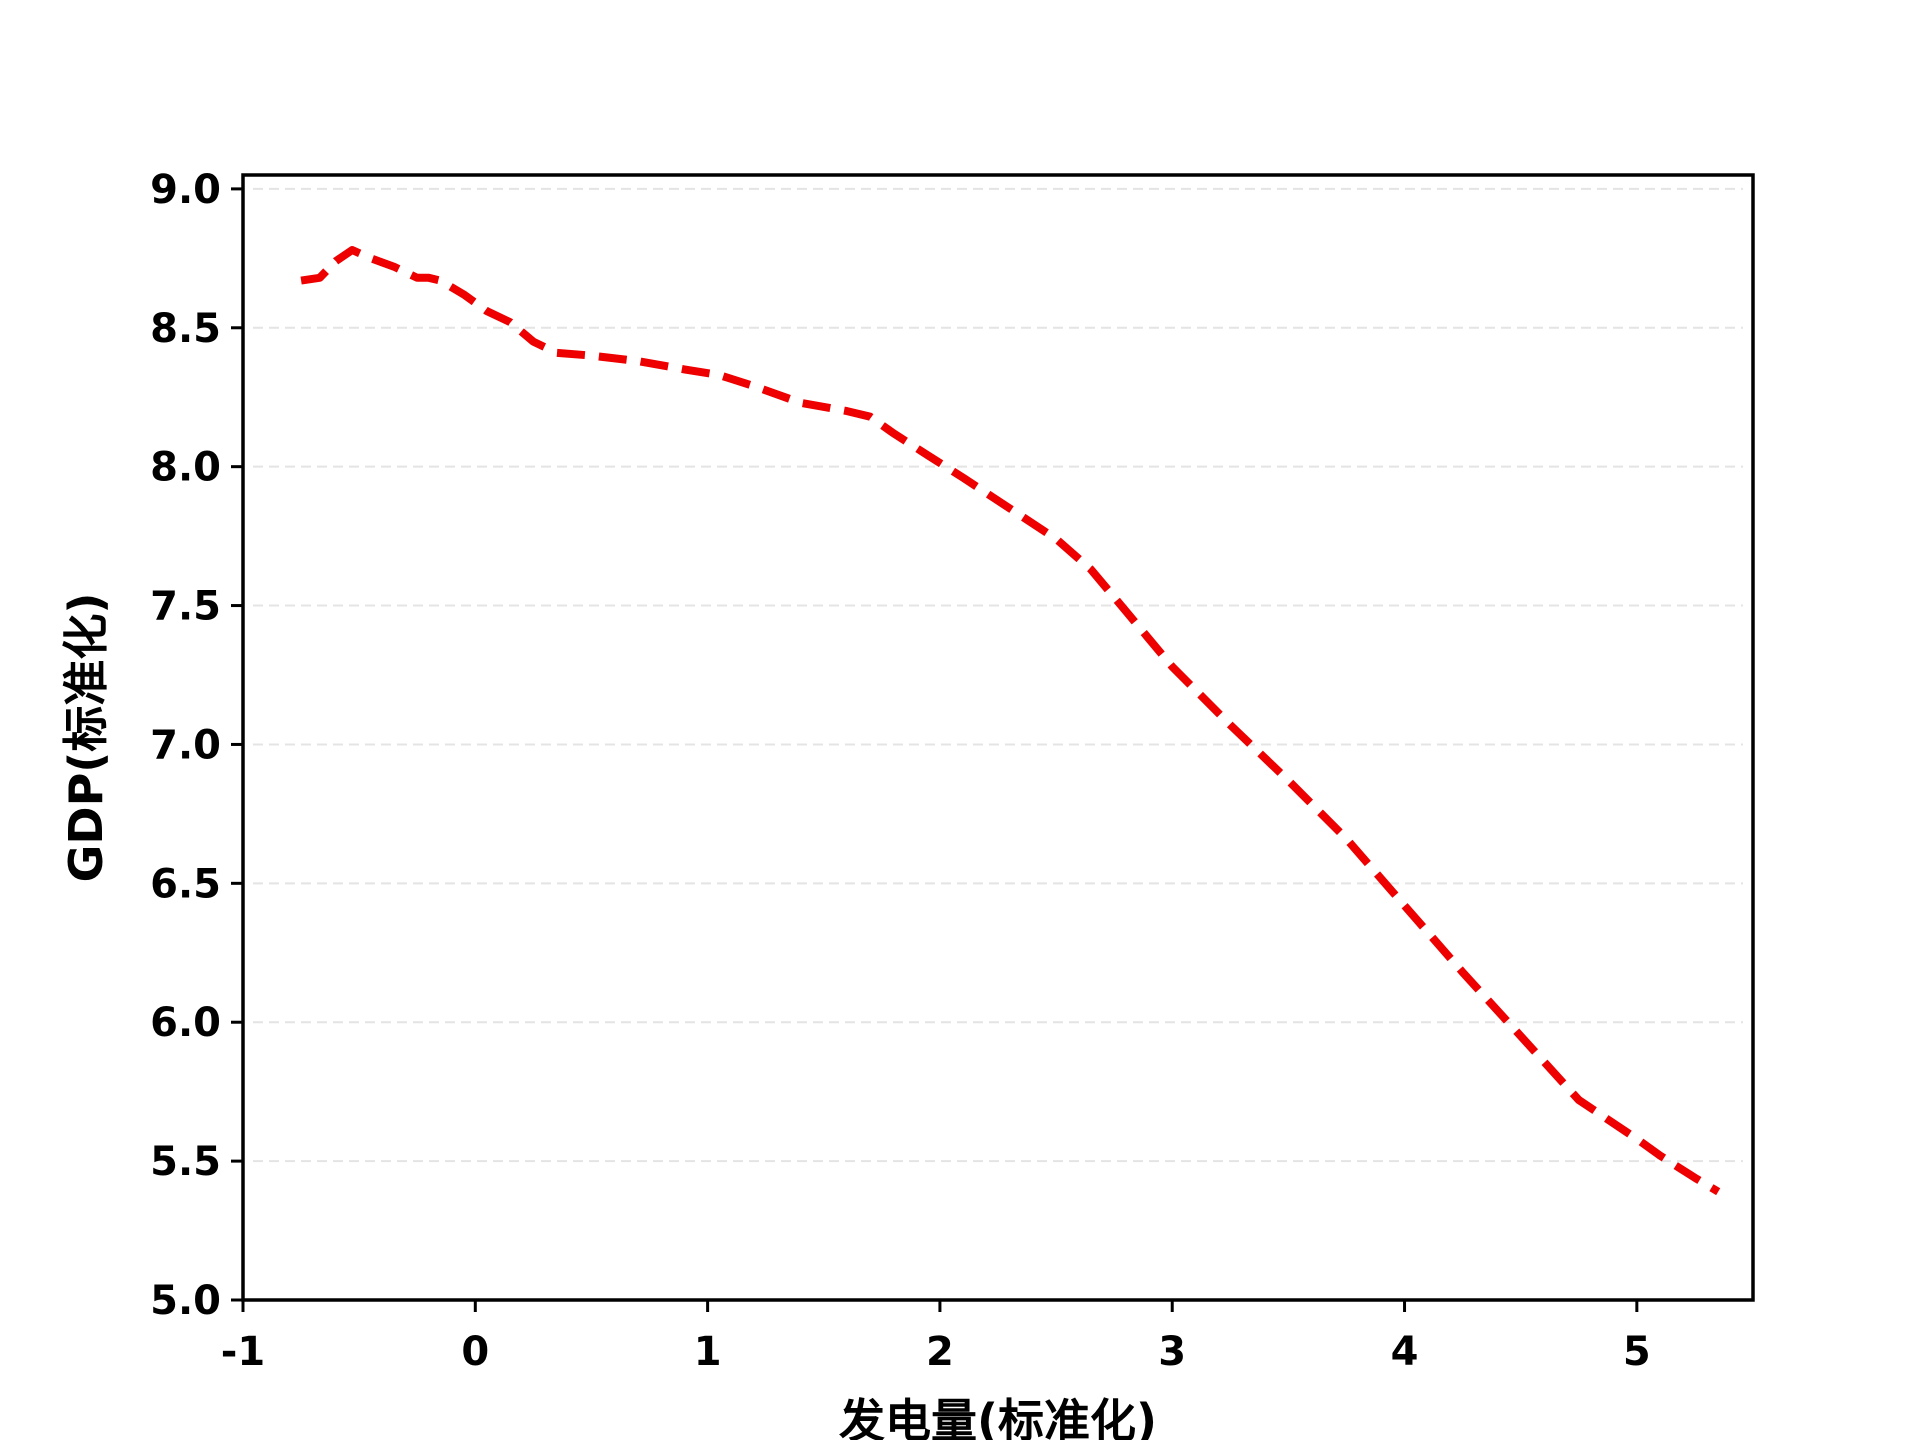 The width and height of the screenshot is (1920, 1440). I want to click on y-tick-label: 5.0, so click(185, 1301).